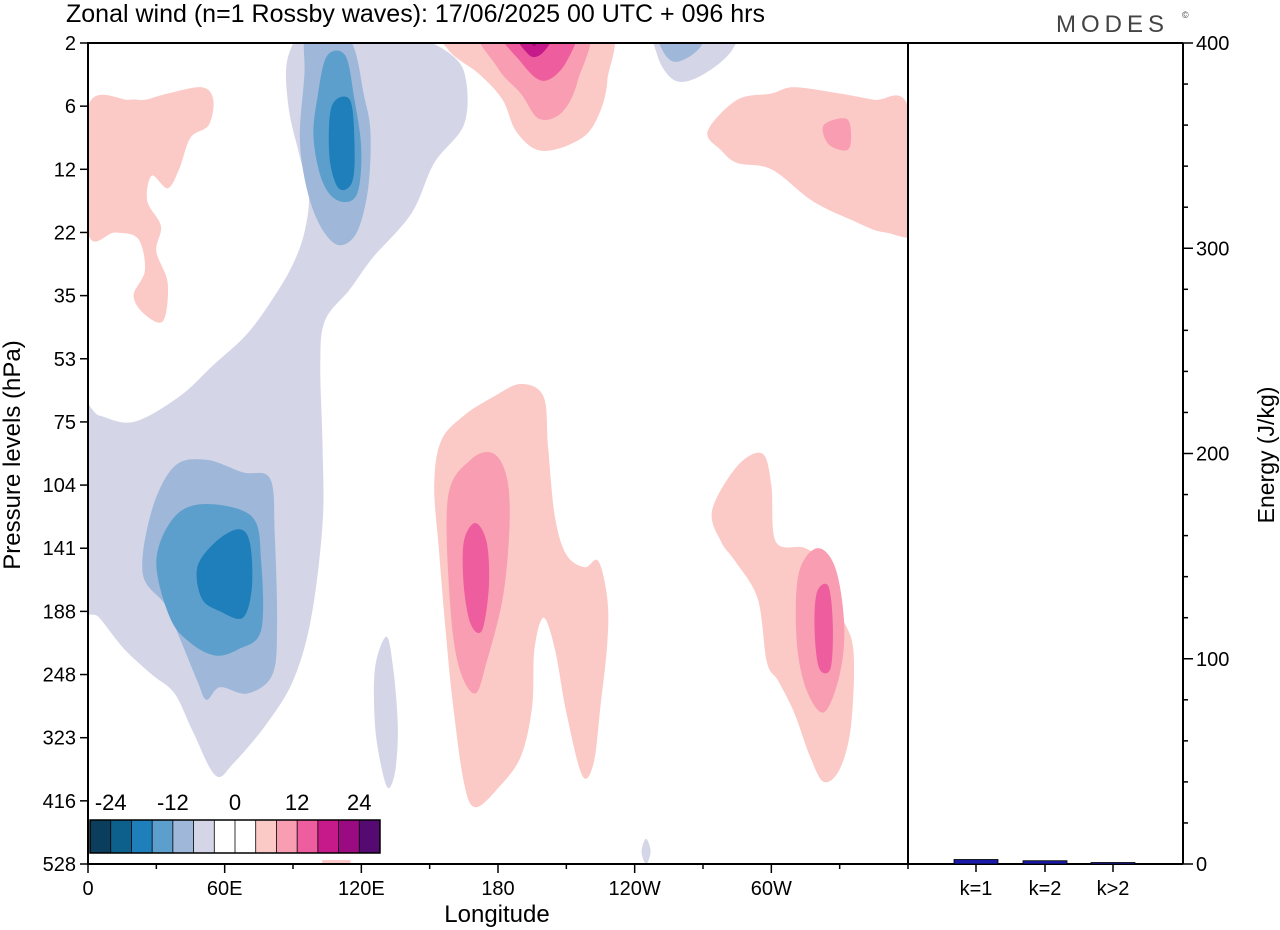 This screenshot has height=930, width=1280. Describe the element at coordinates (65, 170) in the screenshot. I see `y-tick-label: 12` at that location.